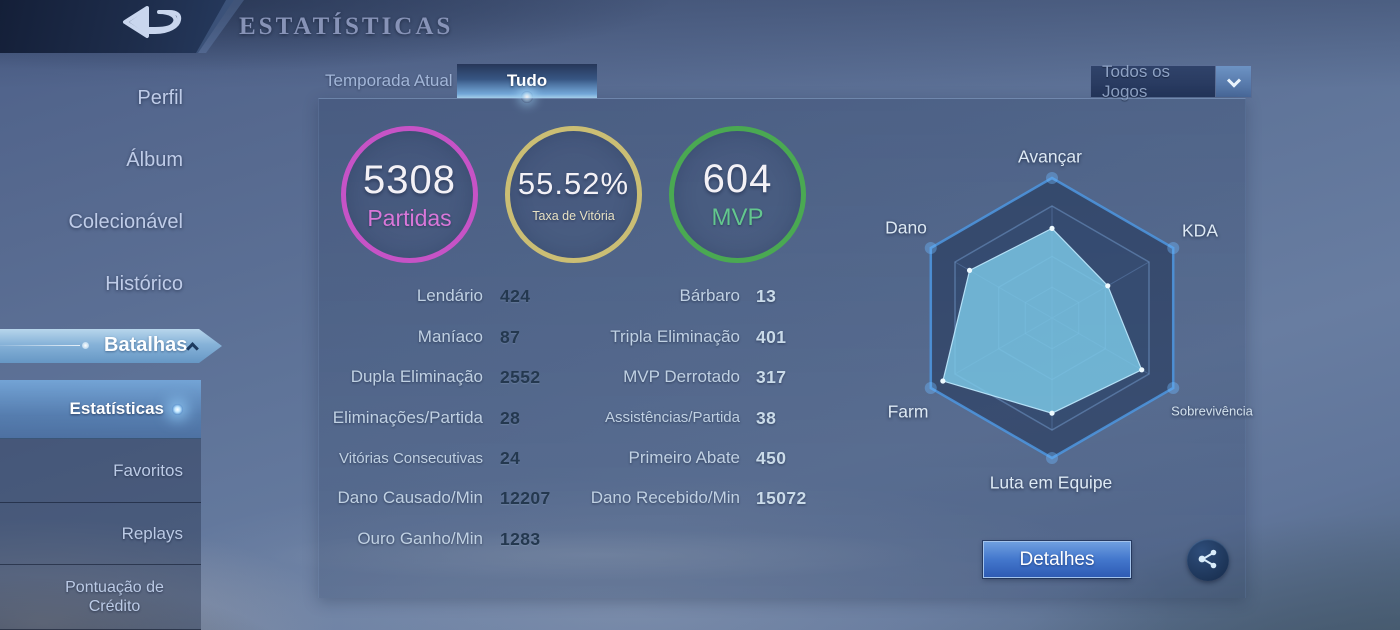 The width and height of the screenshot is (1400, 630). I want to click on stat-value: 28, so click(510, 418).